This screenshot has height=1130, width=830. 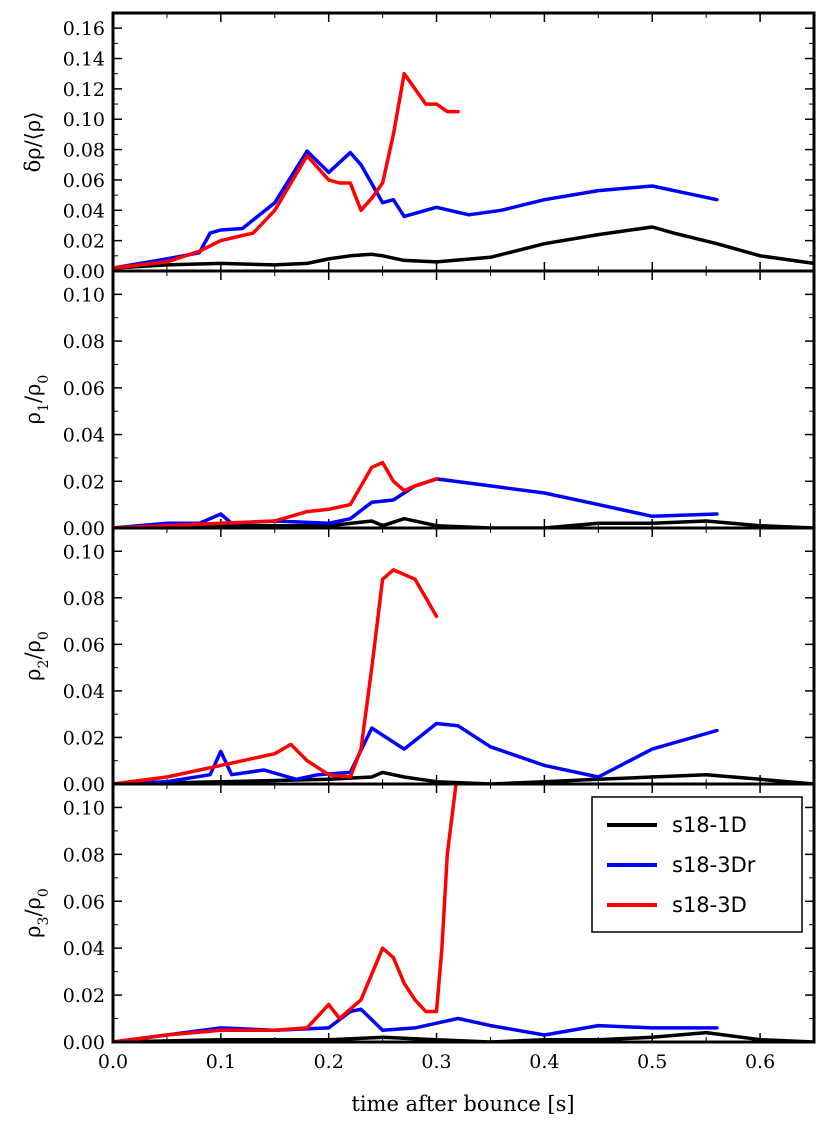 What do you see at coordinates (652, 1062) in the screenshot?
I see `x-tick-label: 0.5` at bounding box center [652, 1062].